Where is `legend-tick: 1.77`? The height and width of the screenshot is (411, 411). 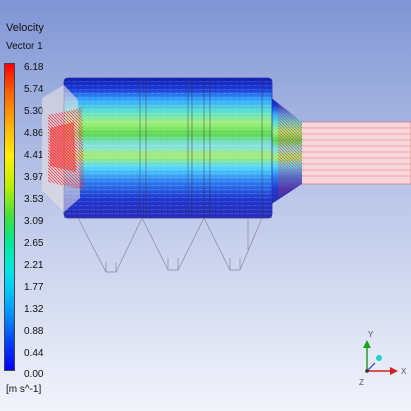
legend-tick: 1.77 is located at coordinates (34, 287).